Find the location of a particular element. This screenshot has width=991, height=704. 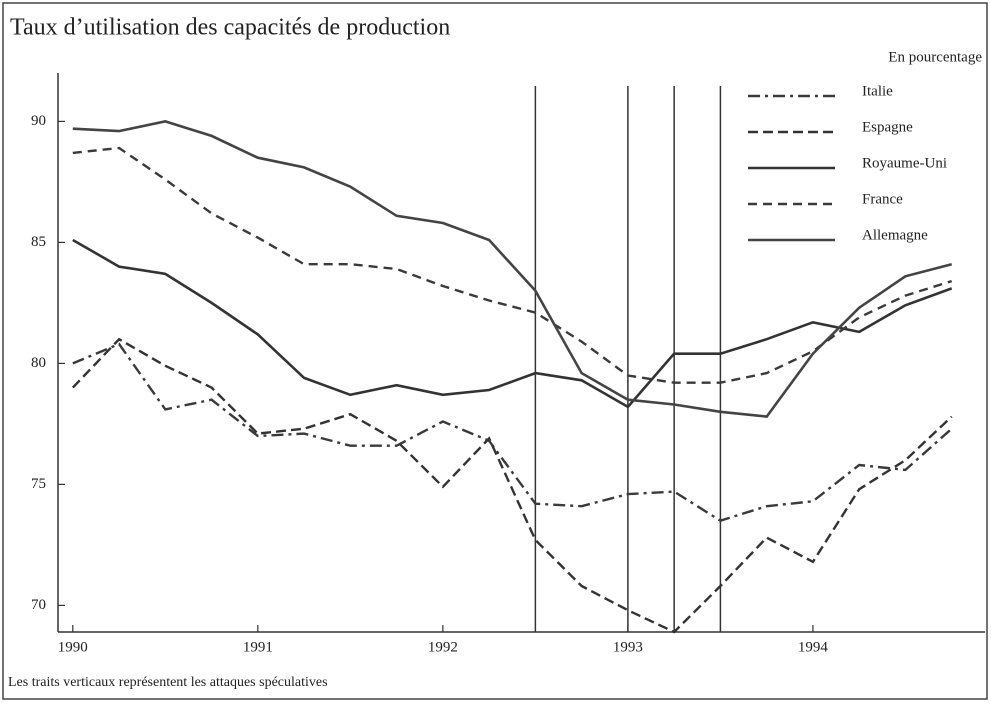

legend-label: Royaume-Uni is located at coordinates (904, 163).